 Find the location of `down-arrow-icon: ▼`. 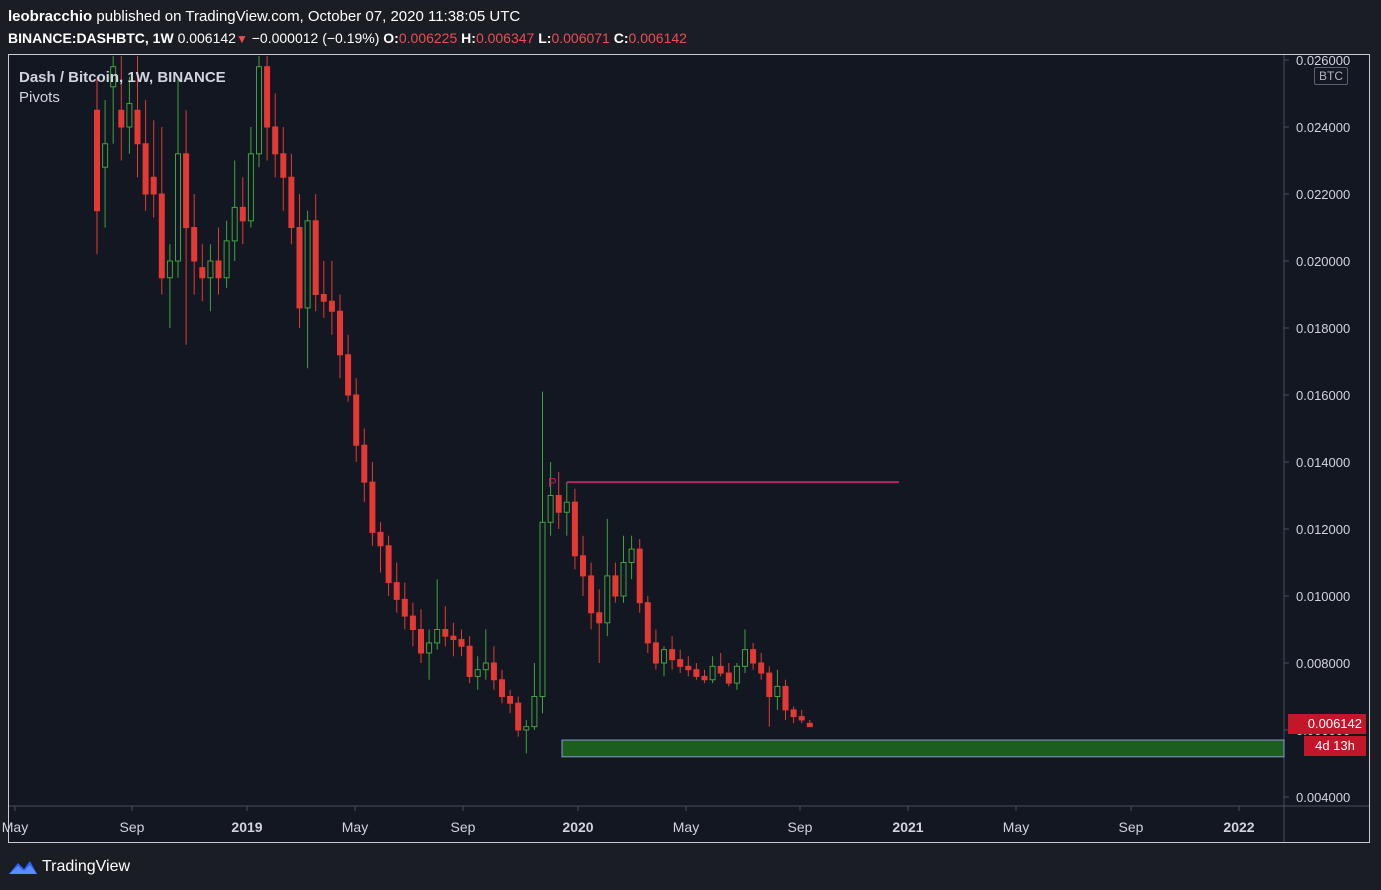

down-arrow-icon: ▼ is located at coordinates (241, 39).